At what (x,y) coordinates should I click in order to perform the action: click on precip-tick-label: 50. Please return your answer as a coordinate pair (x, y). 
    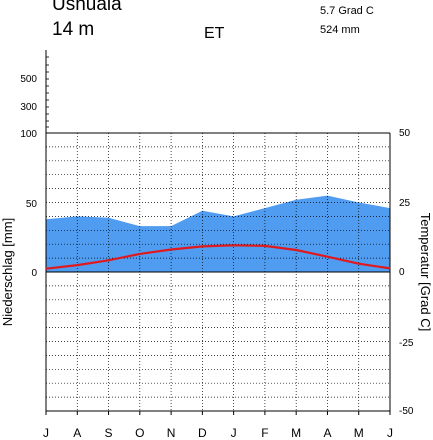
    Looking at the image, I should click on (32, 204).